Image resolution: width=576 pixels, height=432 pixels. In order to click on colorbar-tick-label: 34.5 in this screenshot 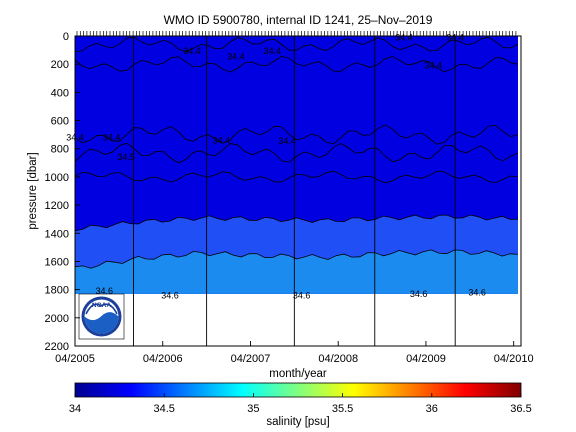, I will do `click(163, 409)`.